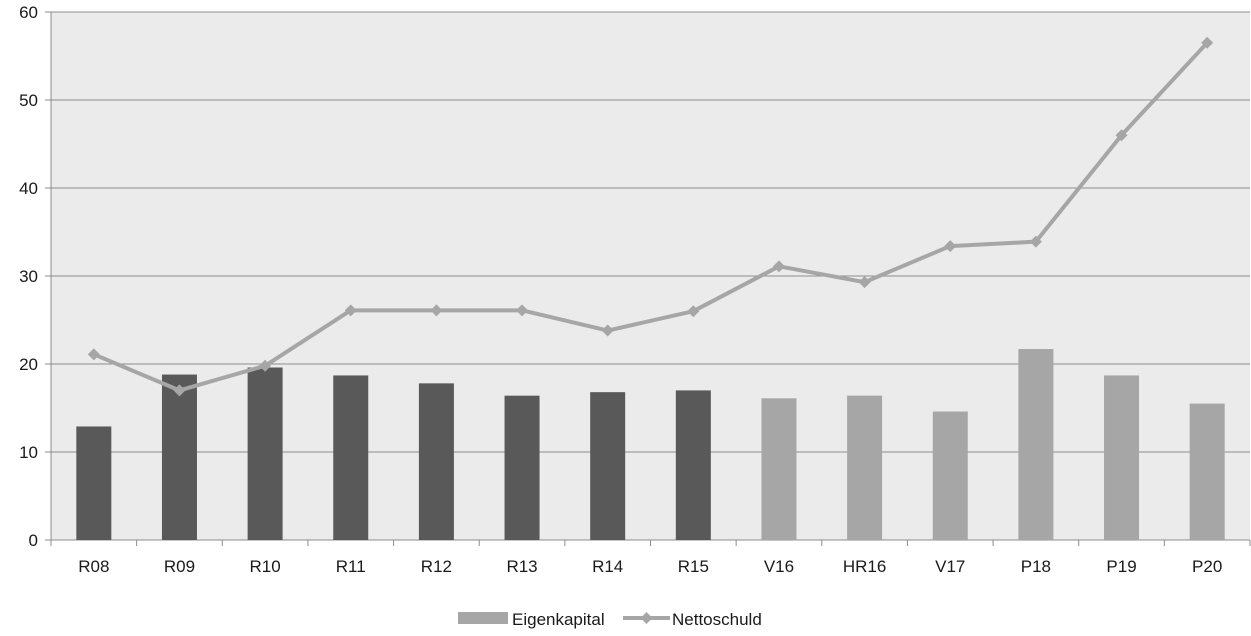 Image resolution: width=1251 pixels, height=636 pixels. What do you see at coordinates (646, 618) in the screenshot?
I see `legend-marker-nettoschuld` at bounding box center [646, 618].